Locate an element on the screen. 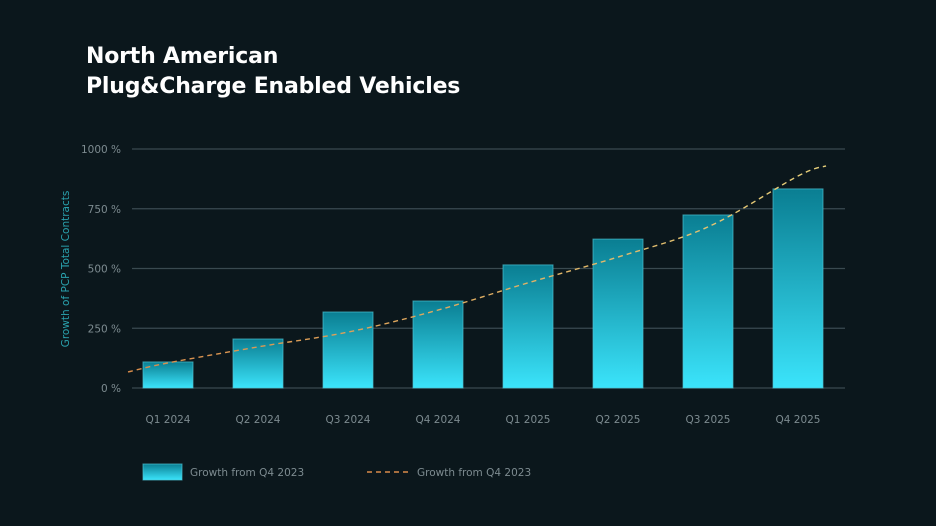 The width and height of the screenshot is (936, 526). y-tick-label: 500 % is located at coordinates (104, 270).